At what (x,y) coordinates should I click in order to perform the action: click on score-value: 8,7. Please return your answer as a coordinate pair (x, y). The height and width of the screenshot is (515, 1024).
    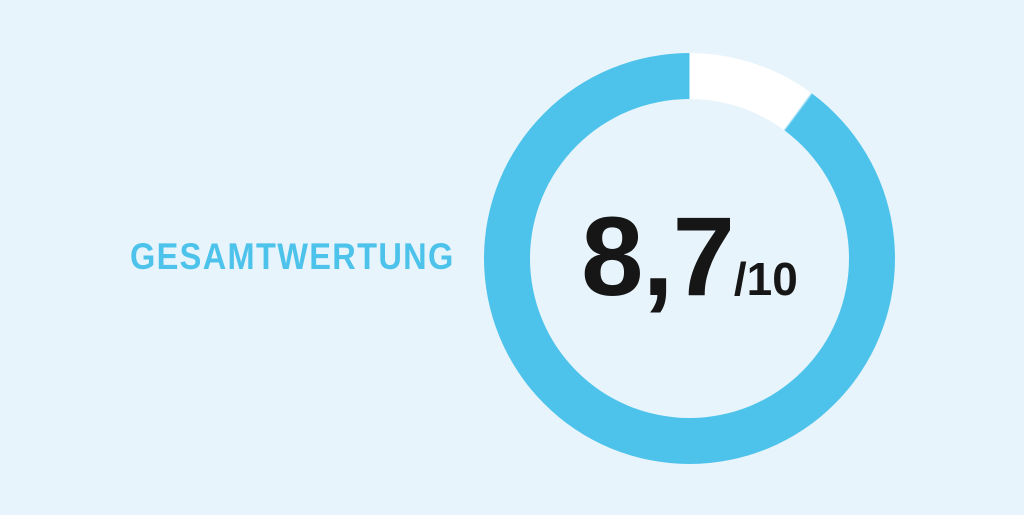
    Looking at the image, I should click on (658, 256).